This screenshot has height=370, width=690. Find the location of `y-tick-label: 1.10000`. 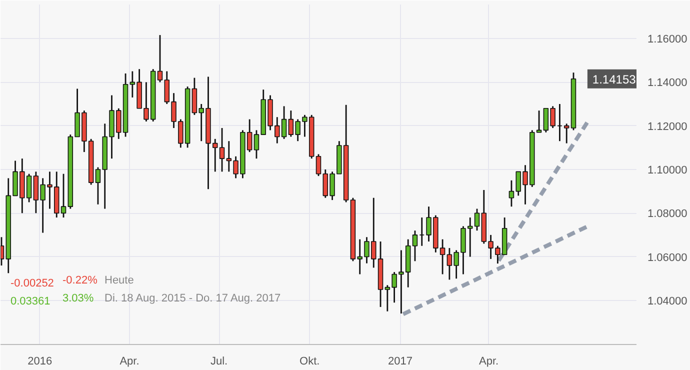

y-tick-label: 1.10000 is located at coordinates (668, 170).